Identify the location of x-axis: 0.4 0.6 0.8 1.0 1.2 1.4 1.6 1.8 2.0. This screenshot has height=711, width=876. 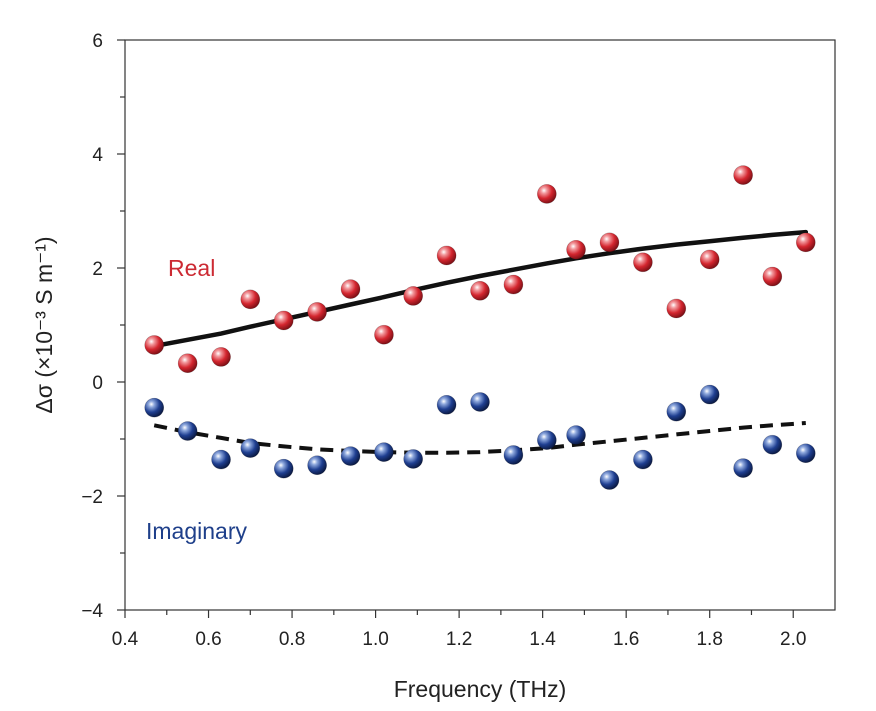
(459, 630).